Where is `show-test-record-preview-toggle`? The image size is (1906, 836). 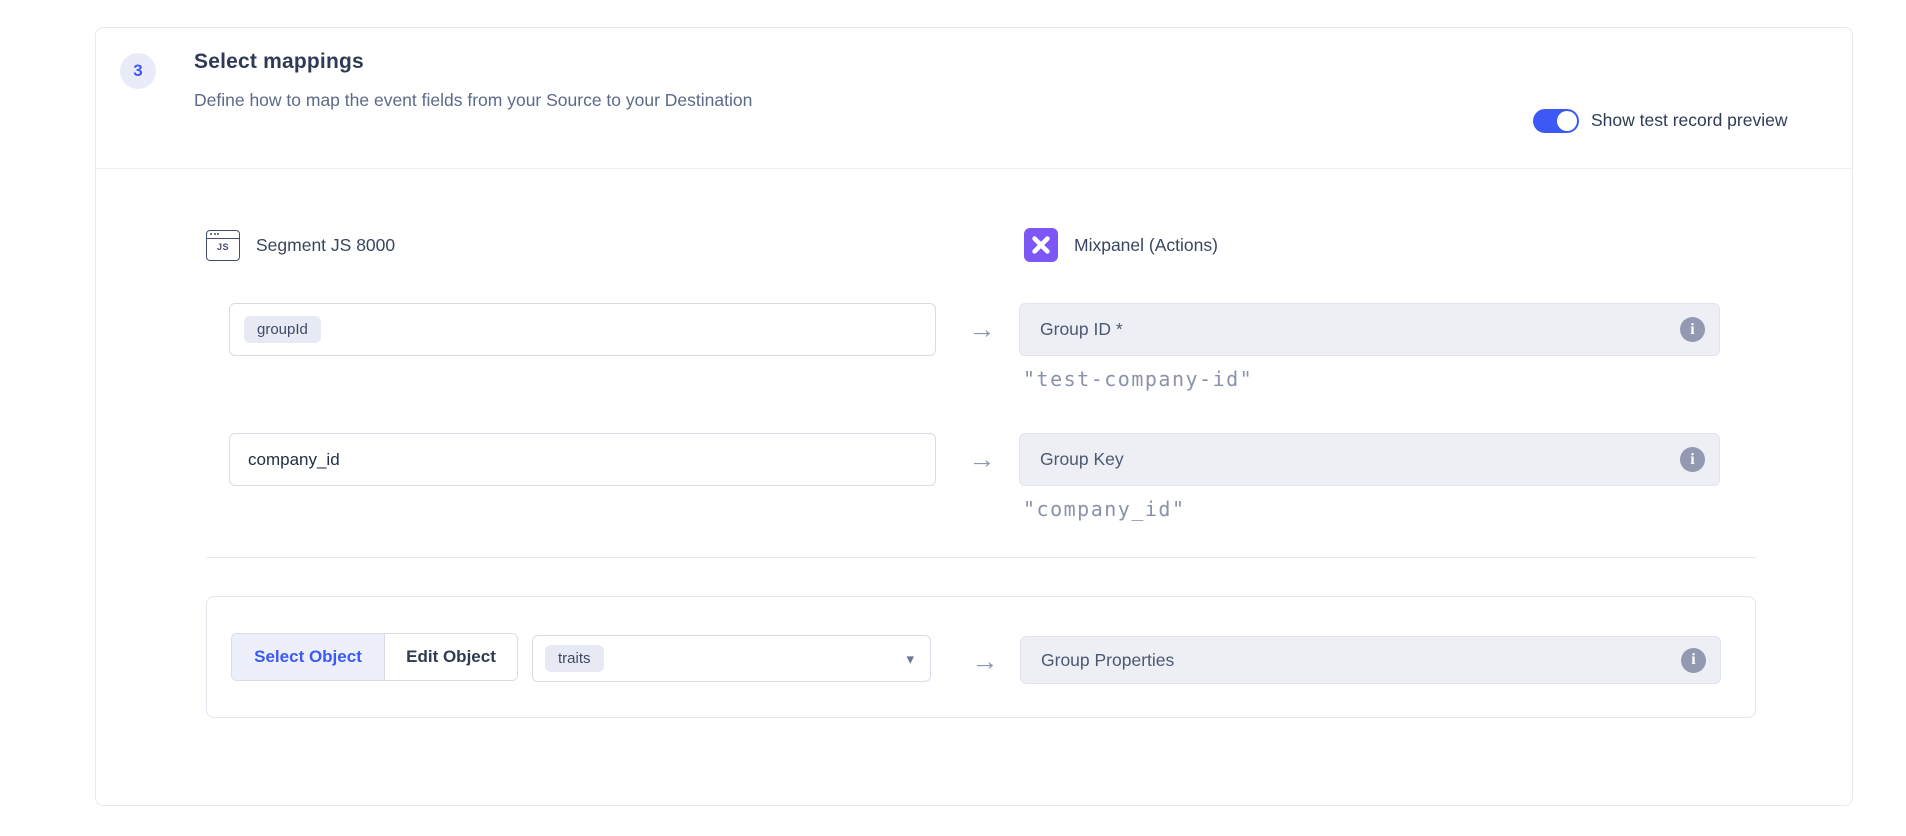 show-test-record-preview-toggle is located at coordinates (1556, 121).